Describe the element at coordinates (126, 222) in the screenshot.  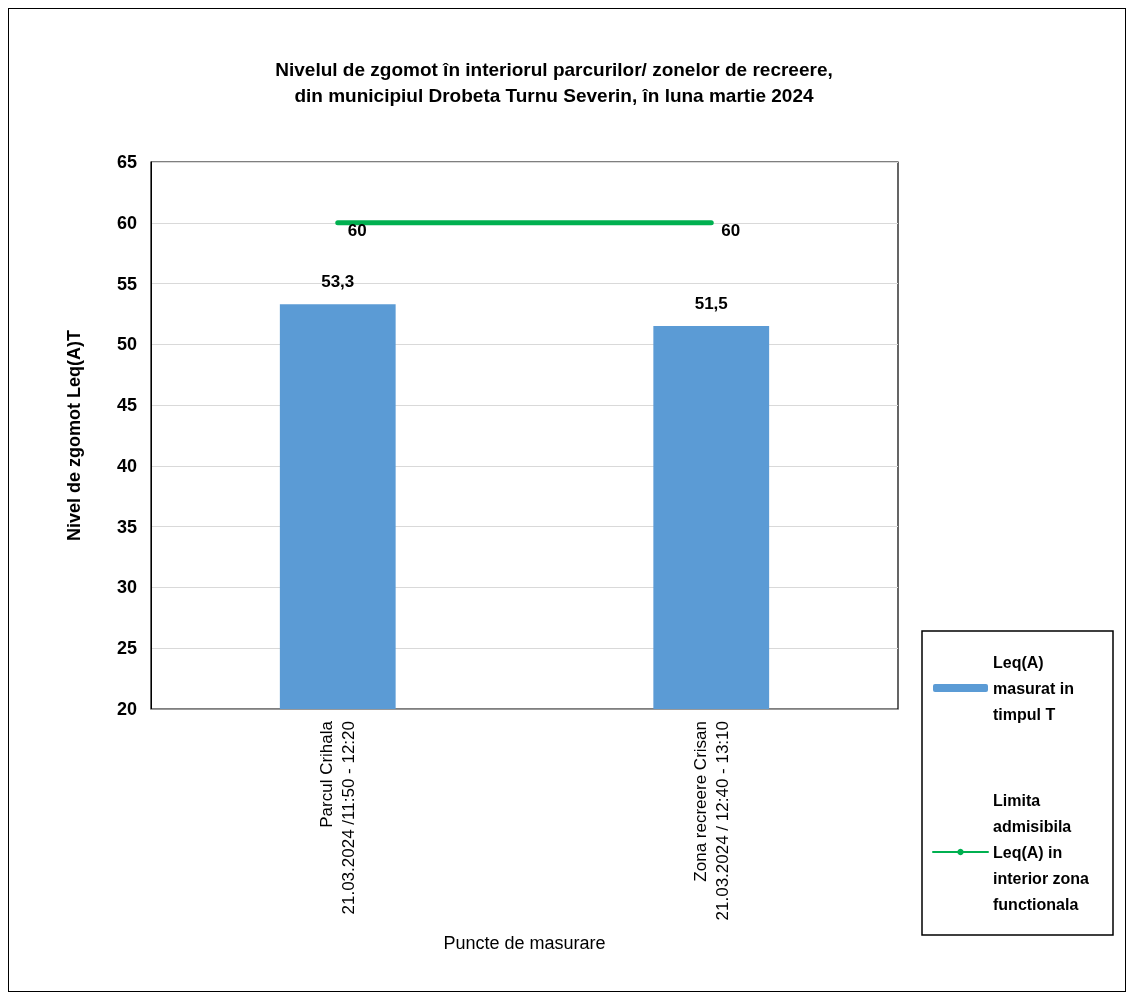
I see `y-tick-label: 60` at that location.